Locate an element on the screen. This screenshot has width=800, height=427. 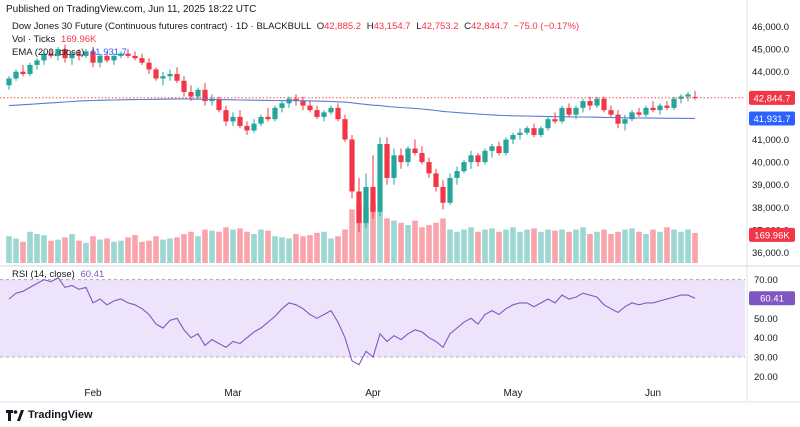
rsi-legend: RSI (14, close) 60.41 is located at coordinates (58, 274).